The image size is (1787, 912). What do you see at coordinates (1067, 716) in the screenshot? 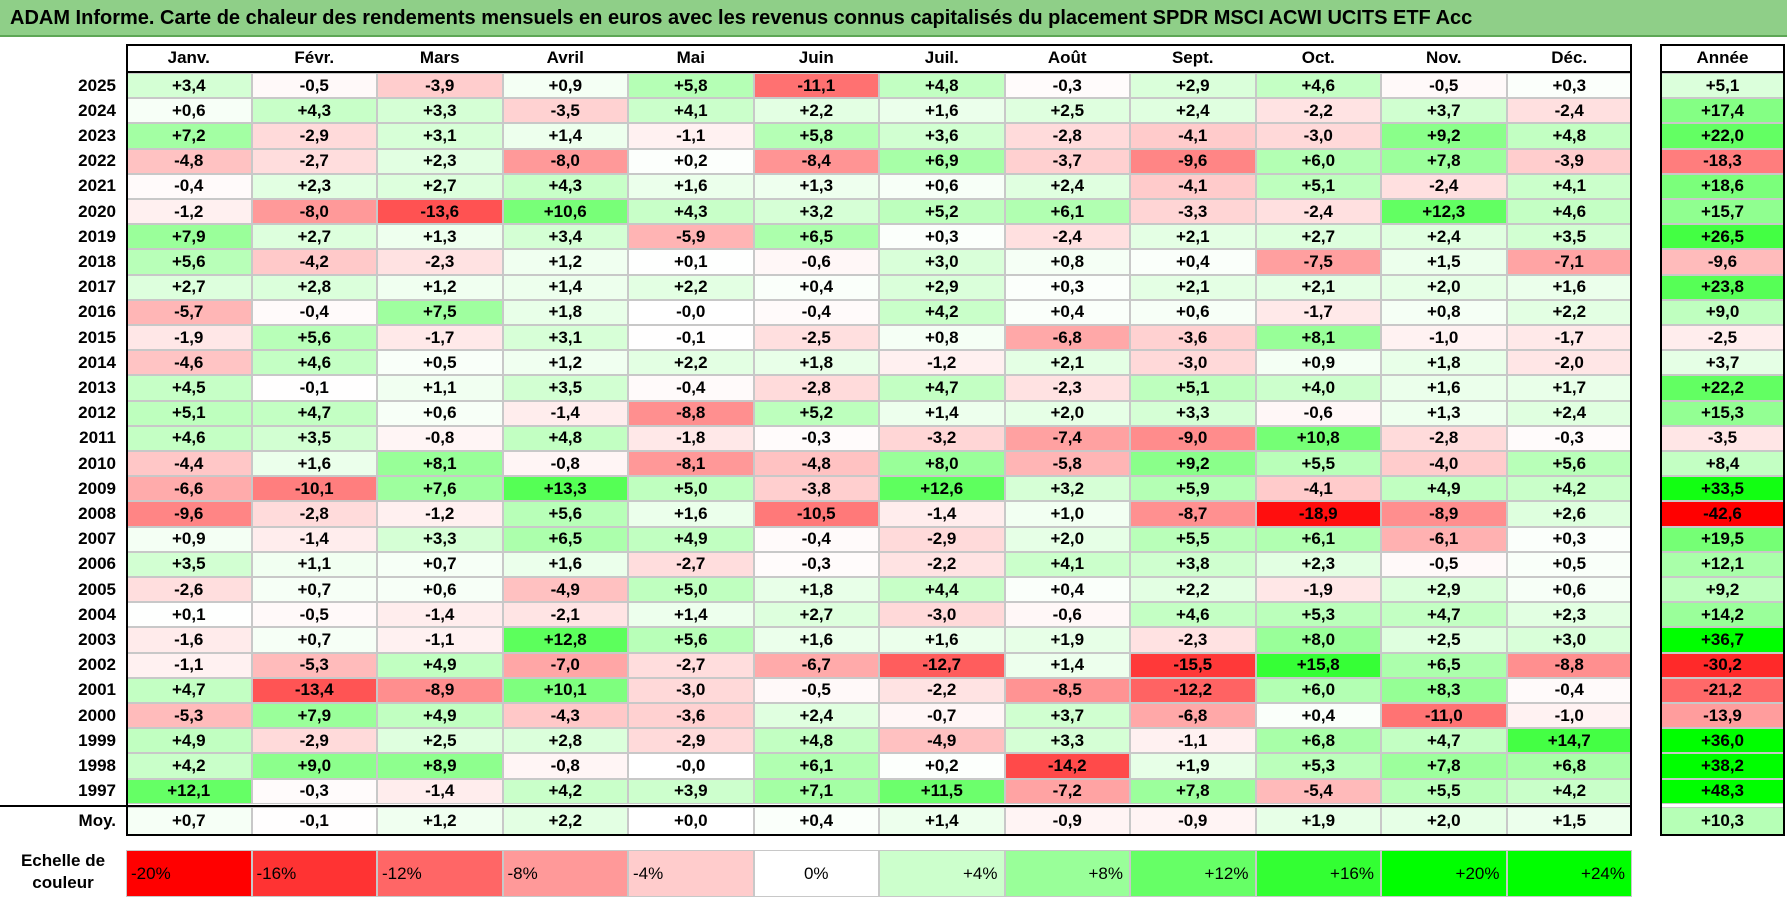
I see `heatmap-cell: +3,7` at bounding box center [1067, 716].